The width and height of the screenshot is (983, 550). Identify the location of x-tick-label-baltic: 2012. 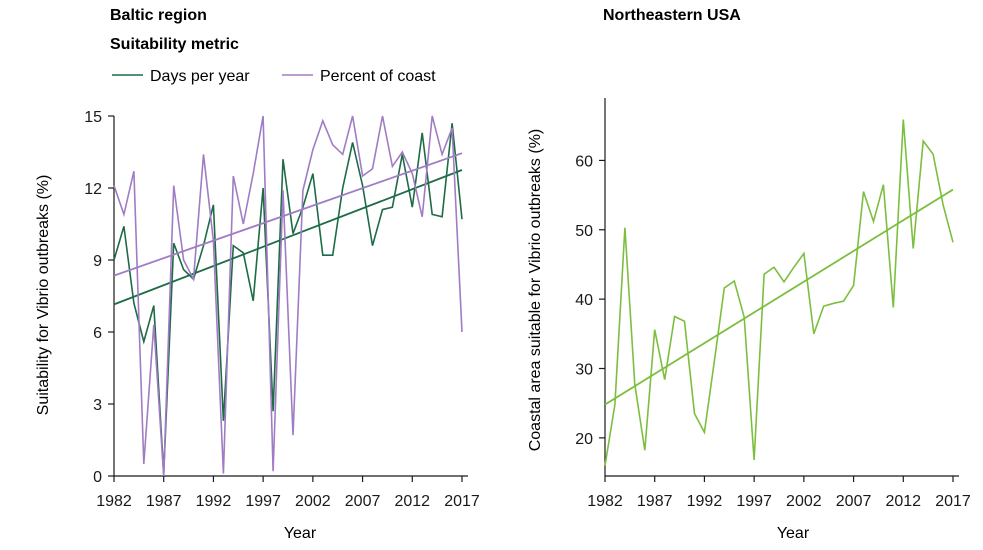
(412, 501).